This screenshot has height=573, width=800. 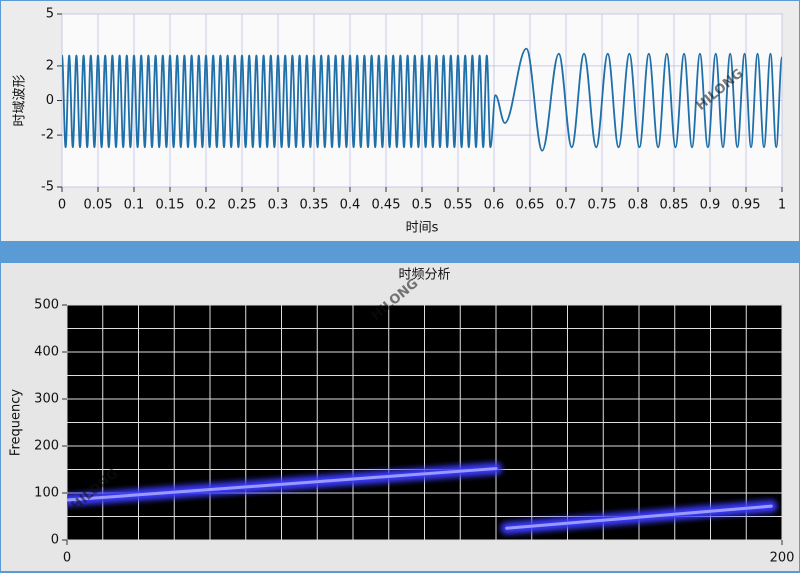 I want to click on x-tick-label: 0.3, so click(x=278, y=205).